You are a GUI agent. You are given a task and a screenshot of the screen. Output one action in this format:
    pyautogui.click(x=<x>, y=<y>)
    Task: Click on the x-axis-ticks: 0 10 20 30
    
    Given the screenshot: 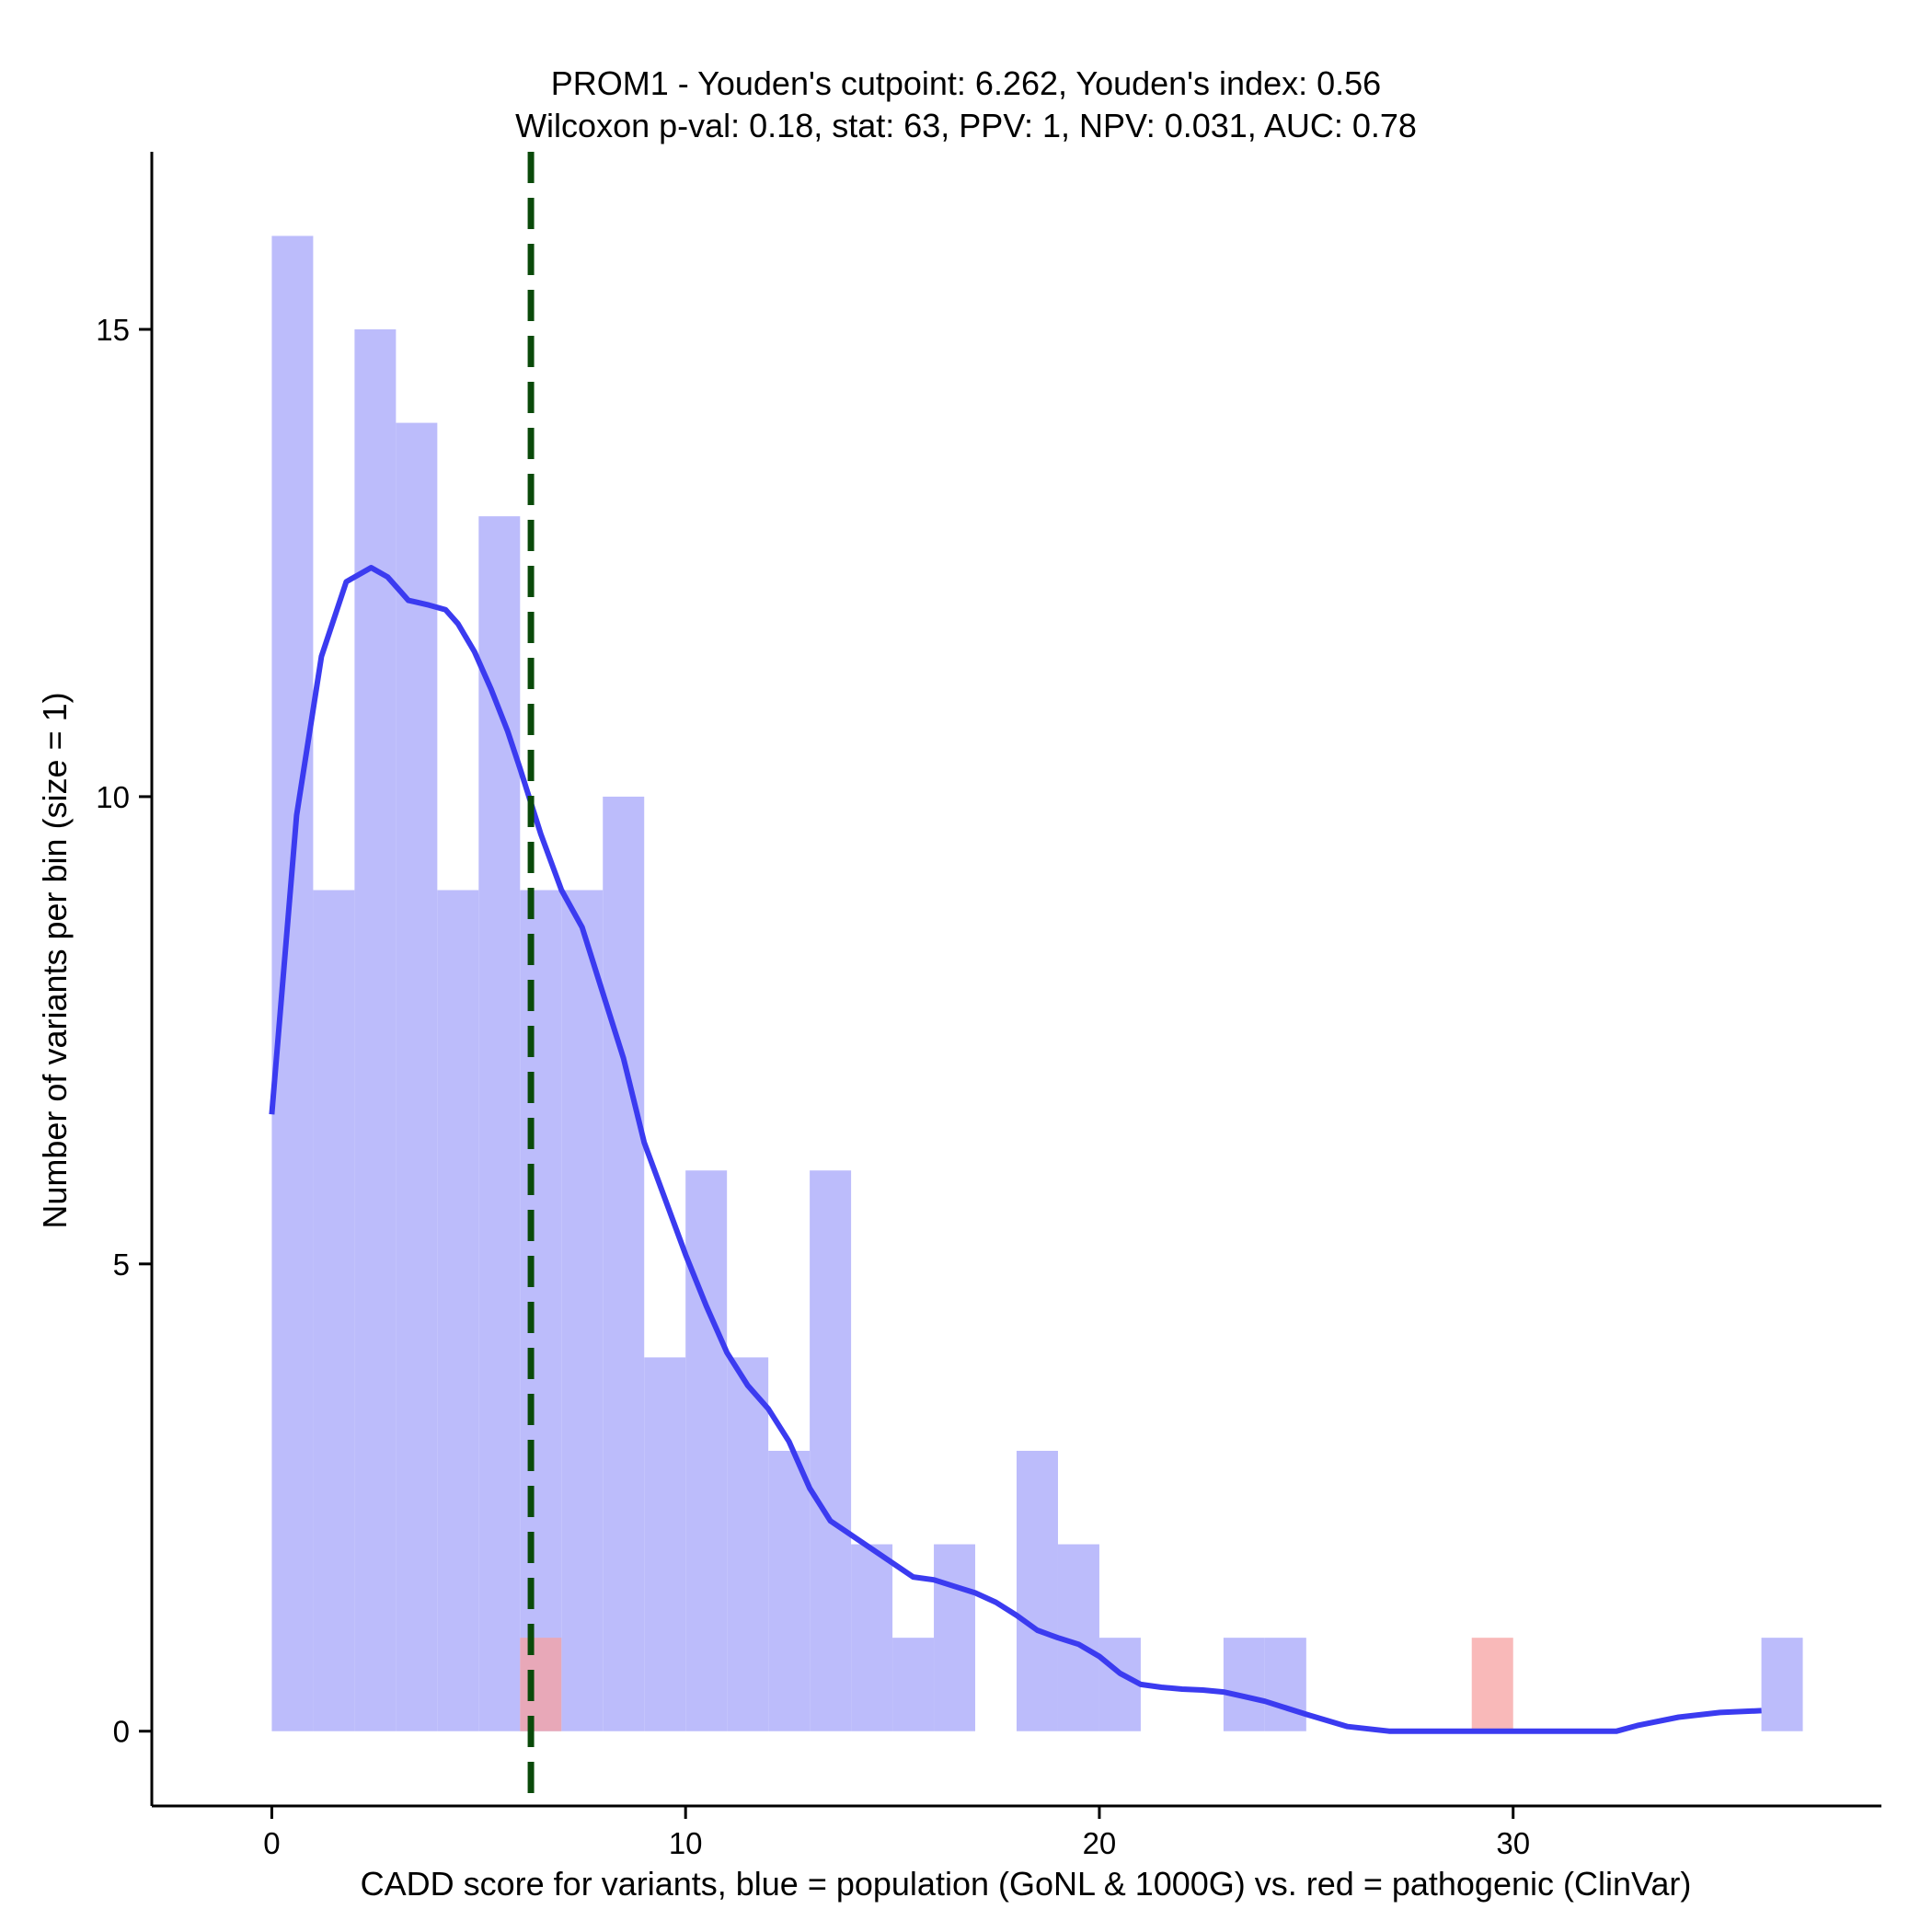 What is the action you would take?
    pyautogui.click(x=896, y=1833)
    